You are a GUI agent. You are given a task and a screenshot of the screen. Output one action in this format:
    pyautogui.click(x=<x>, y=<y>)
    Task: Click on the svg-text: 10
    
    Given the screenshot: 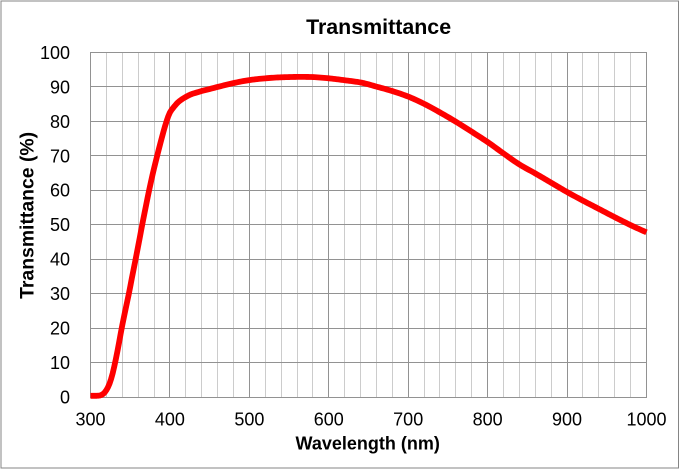 What is the action you would take?
    pyautogui.click(x=60, y=363)
    